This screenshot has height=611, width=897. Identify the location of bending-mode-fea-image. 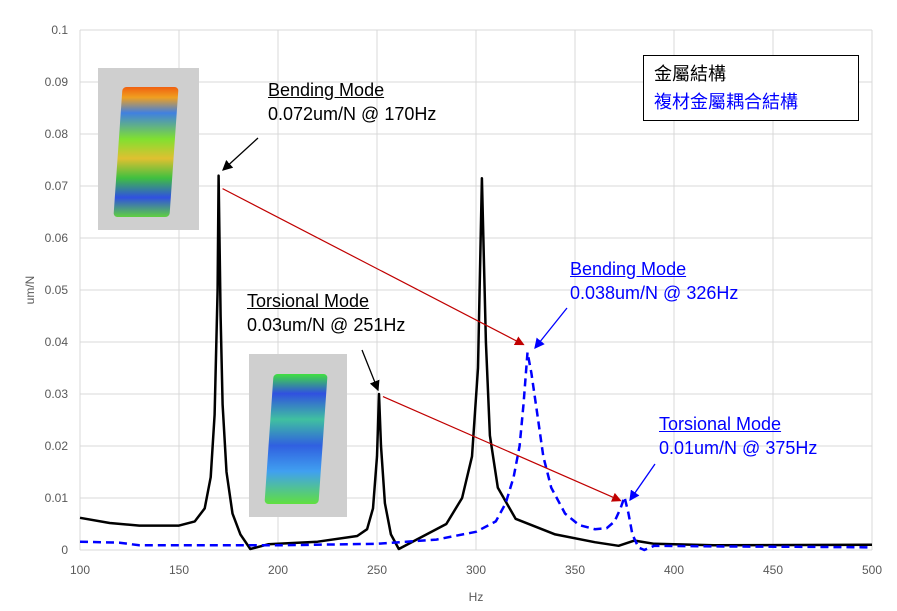
(148, 149).